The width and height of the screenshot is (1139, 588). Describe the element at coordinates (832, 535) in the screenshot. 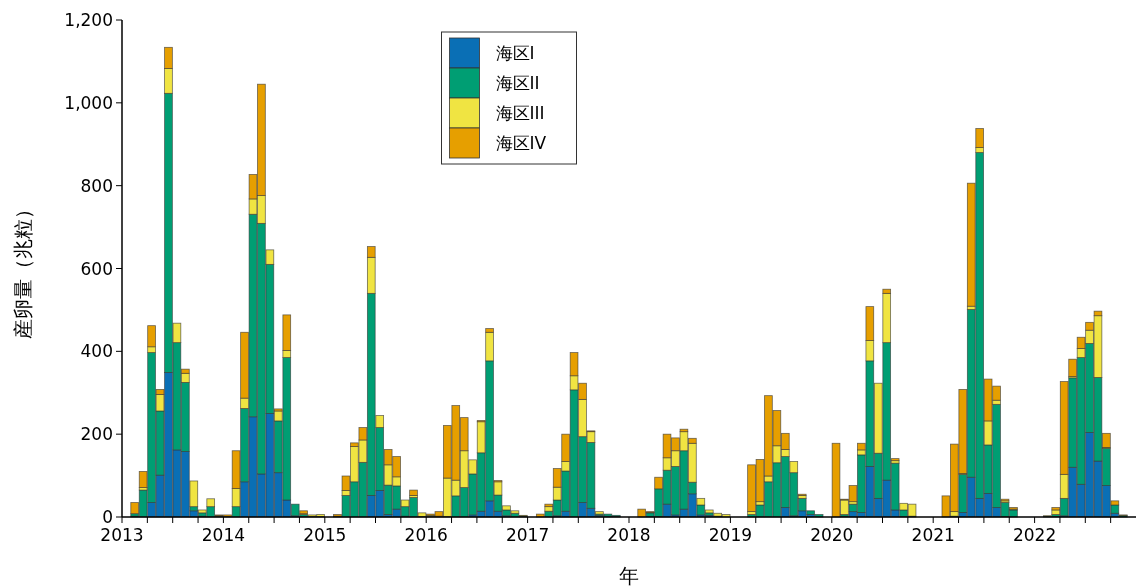

I see `x-tick-label: 2020` at that location.